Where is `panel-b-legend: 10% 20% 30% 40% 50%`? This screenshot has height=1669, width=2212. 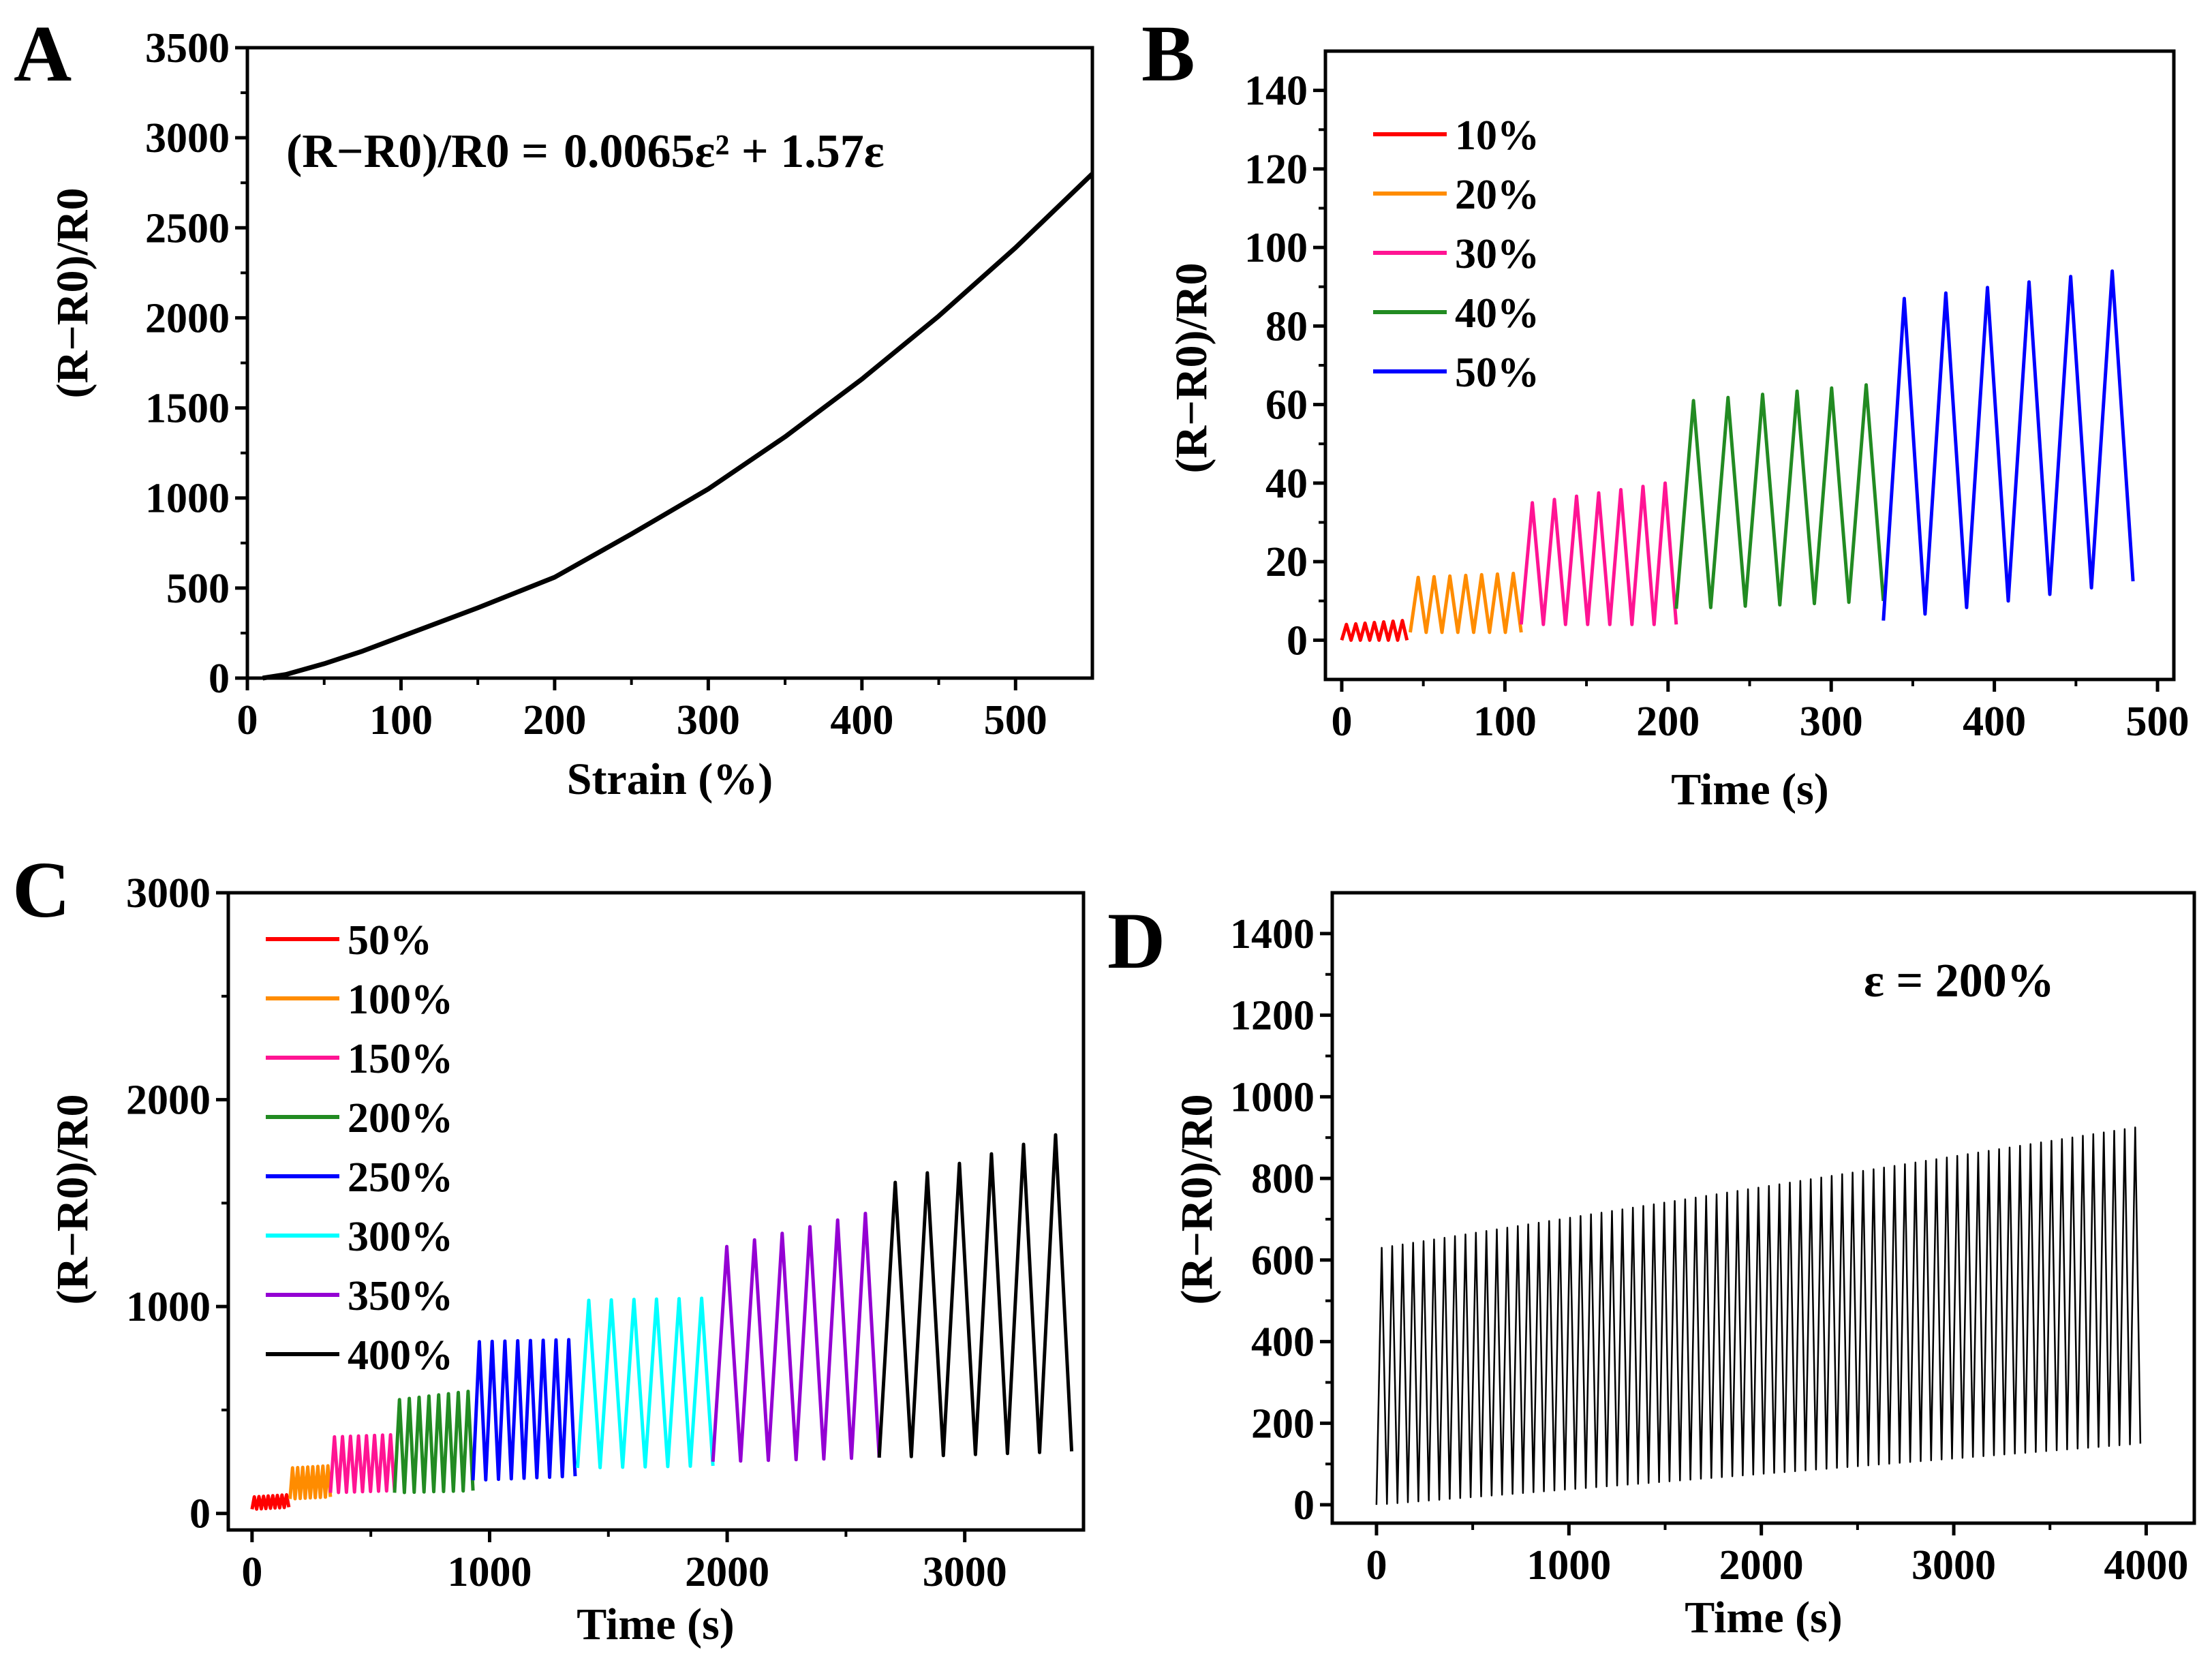 panel-b-legend: 10% 20% 30% 40% 50% is located at coordinates (1456, 254).